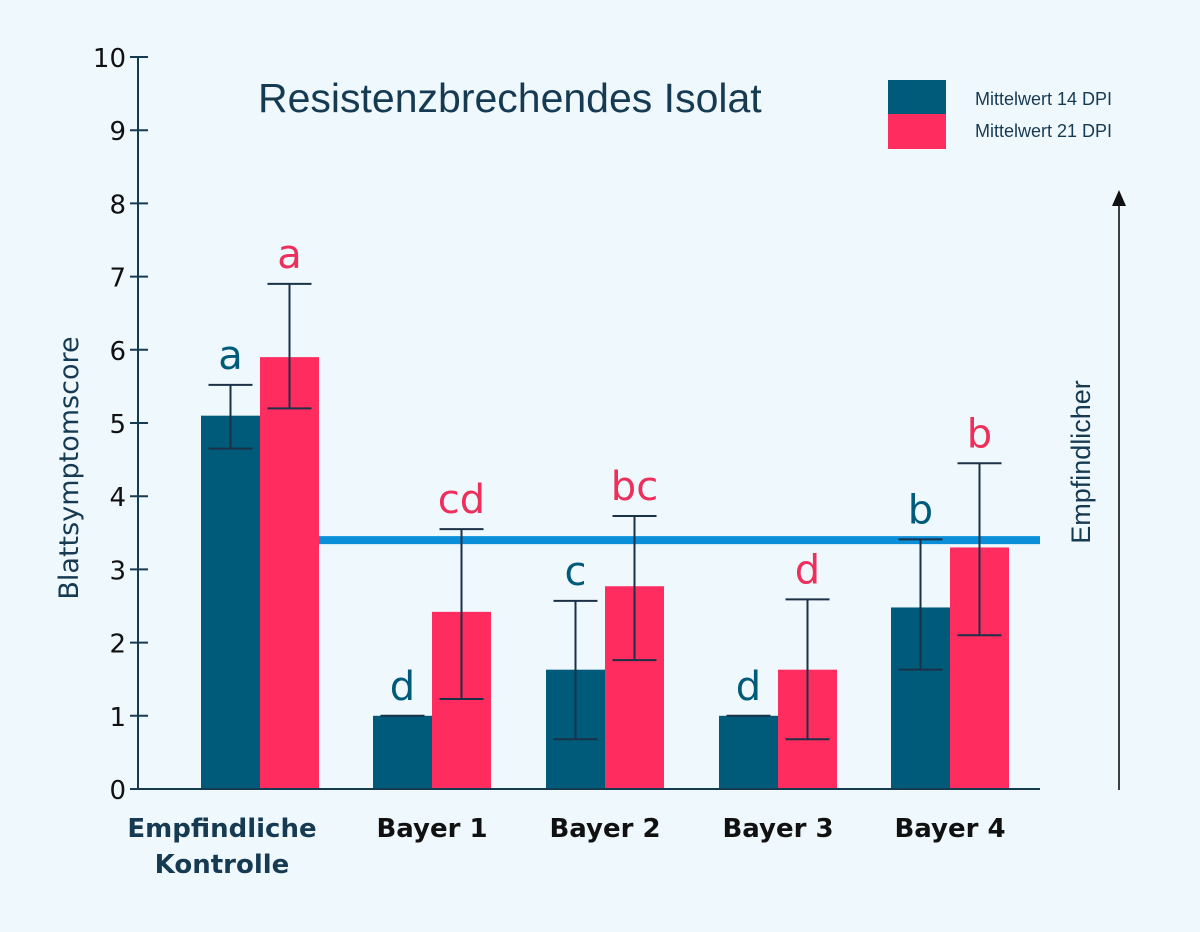 Image resolution: width=1200 pixels, height=932 pixels. Describe the element at coordinates (917, 97) in the screenshot. I see `legend-swatch-14dpi` at that location.